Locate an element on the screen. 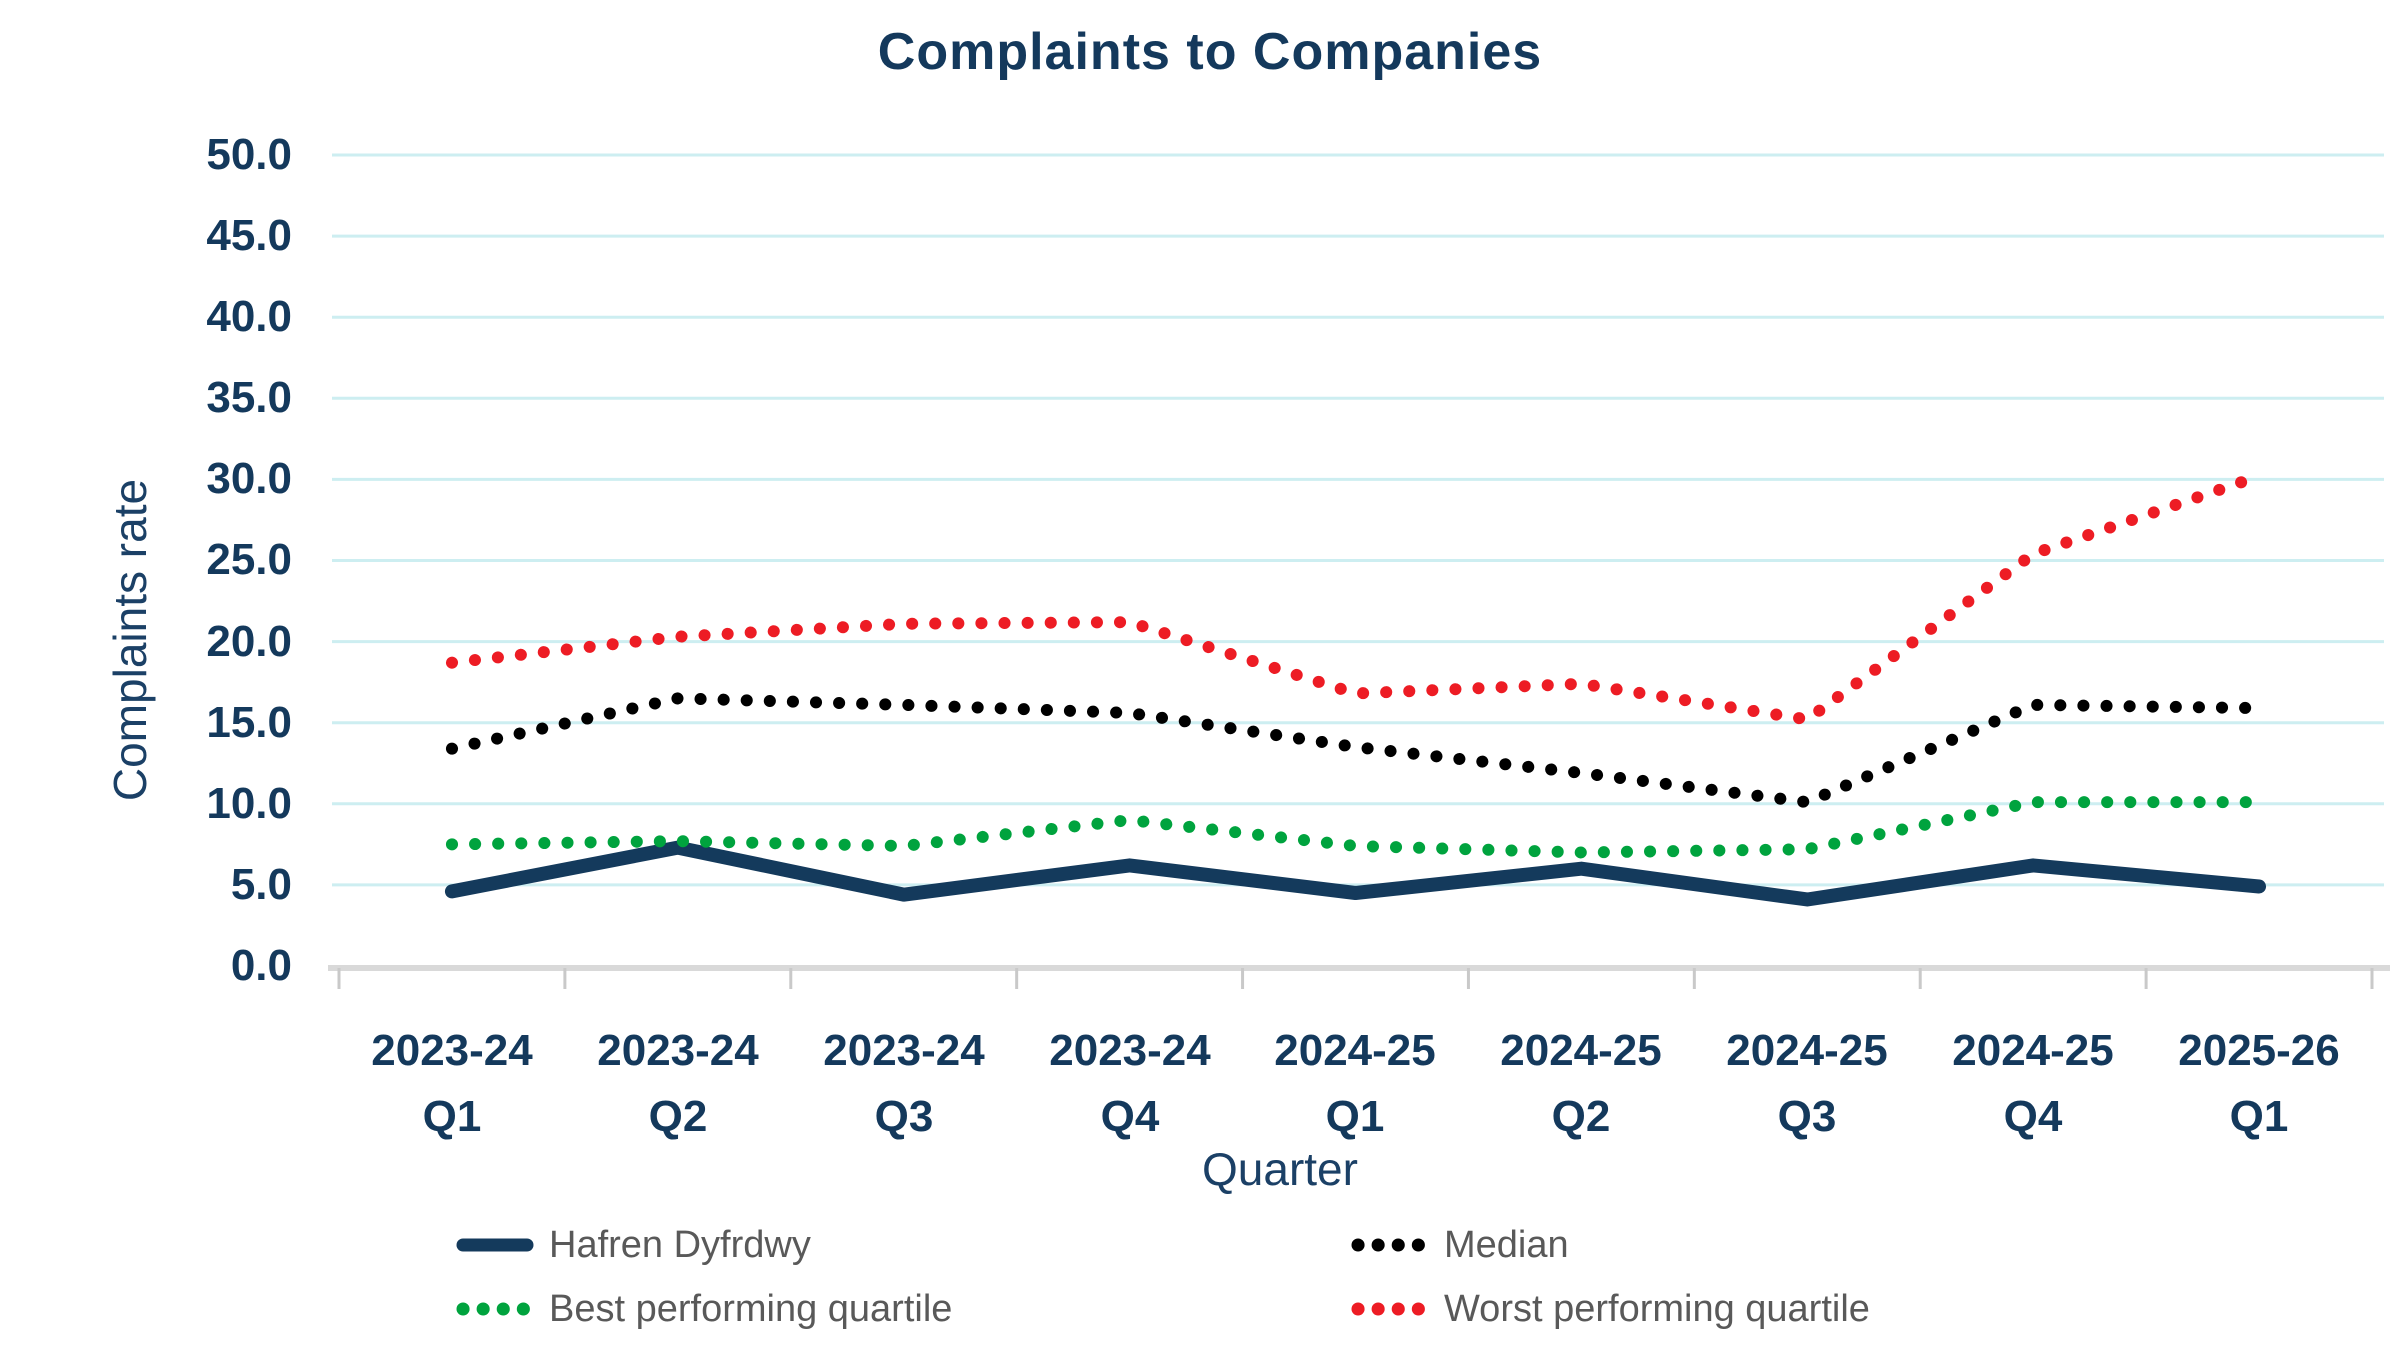 Image resolution: width=2405 pixels, height=1352 pixels. x-tick-label: 2024-25 Q4 is located at coordinates (2033, 1083).